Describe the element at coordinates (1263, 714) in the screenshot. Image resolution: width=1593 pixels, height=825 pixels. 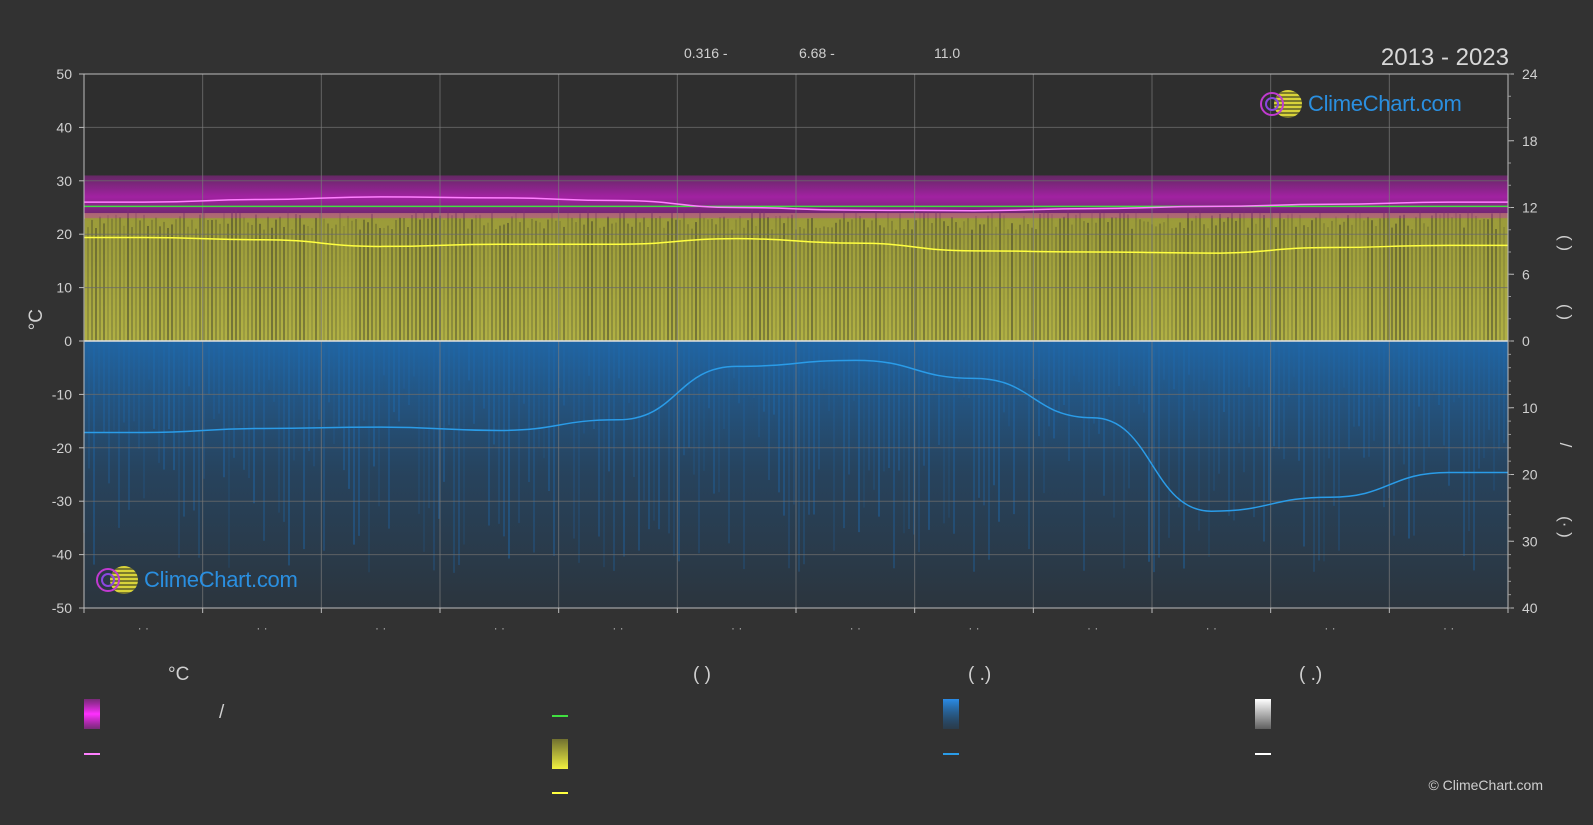
I see `legend-swatch-snow` at that location.